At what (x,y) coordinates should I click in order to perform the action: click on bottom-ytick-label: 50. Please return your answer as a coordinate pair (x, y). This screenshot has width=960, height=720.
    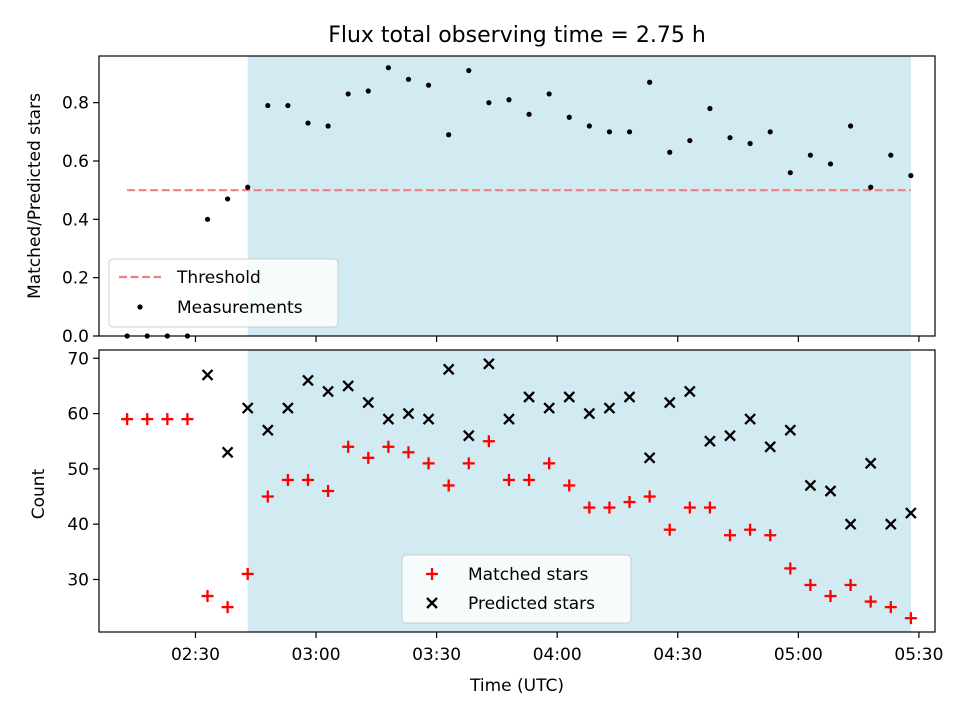
    Looking at the image, I should click on (78, 470).